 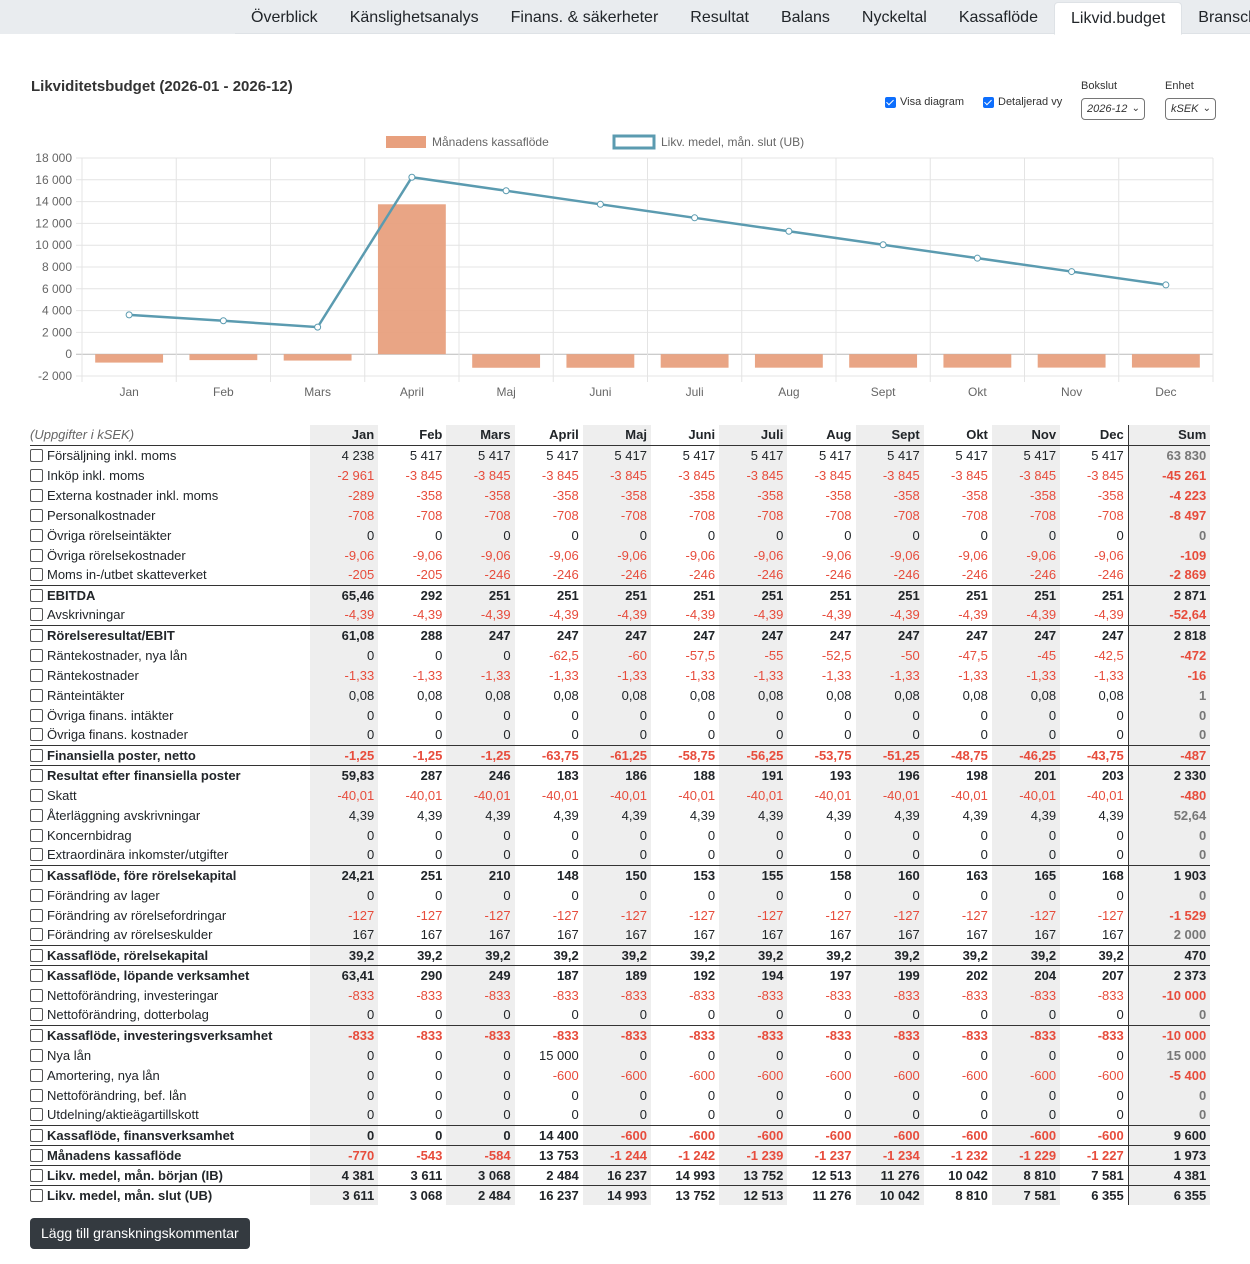 What do you see at coordinates (564, 655) in the screenshot?
I see `value-cell: -62,5` at bounding box center [564, 655].